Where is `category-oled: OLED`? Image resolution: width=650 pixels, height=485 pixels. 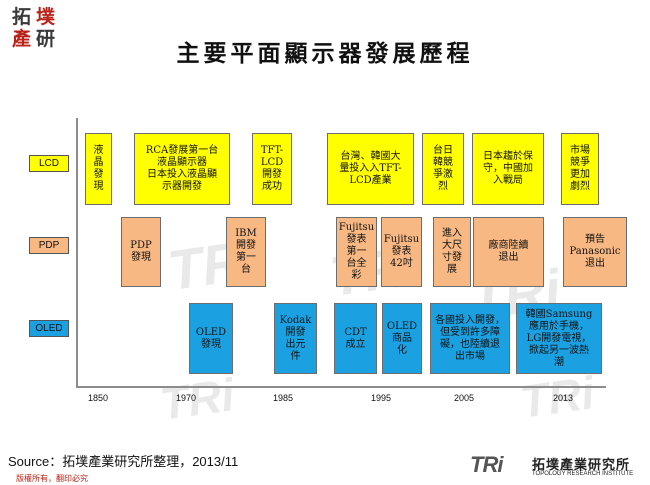
category-oled: OLED is located at coordinates (49, 328).